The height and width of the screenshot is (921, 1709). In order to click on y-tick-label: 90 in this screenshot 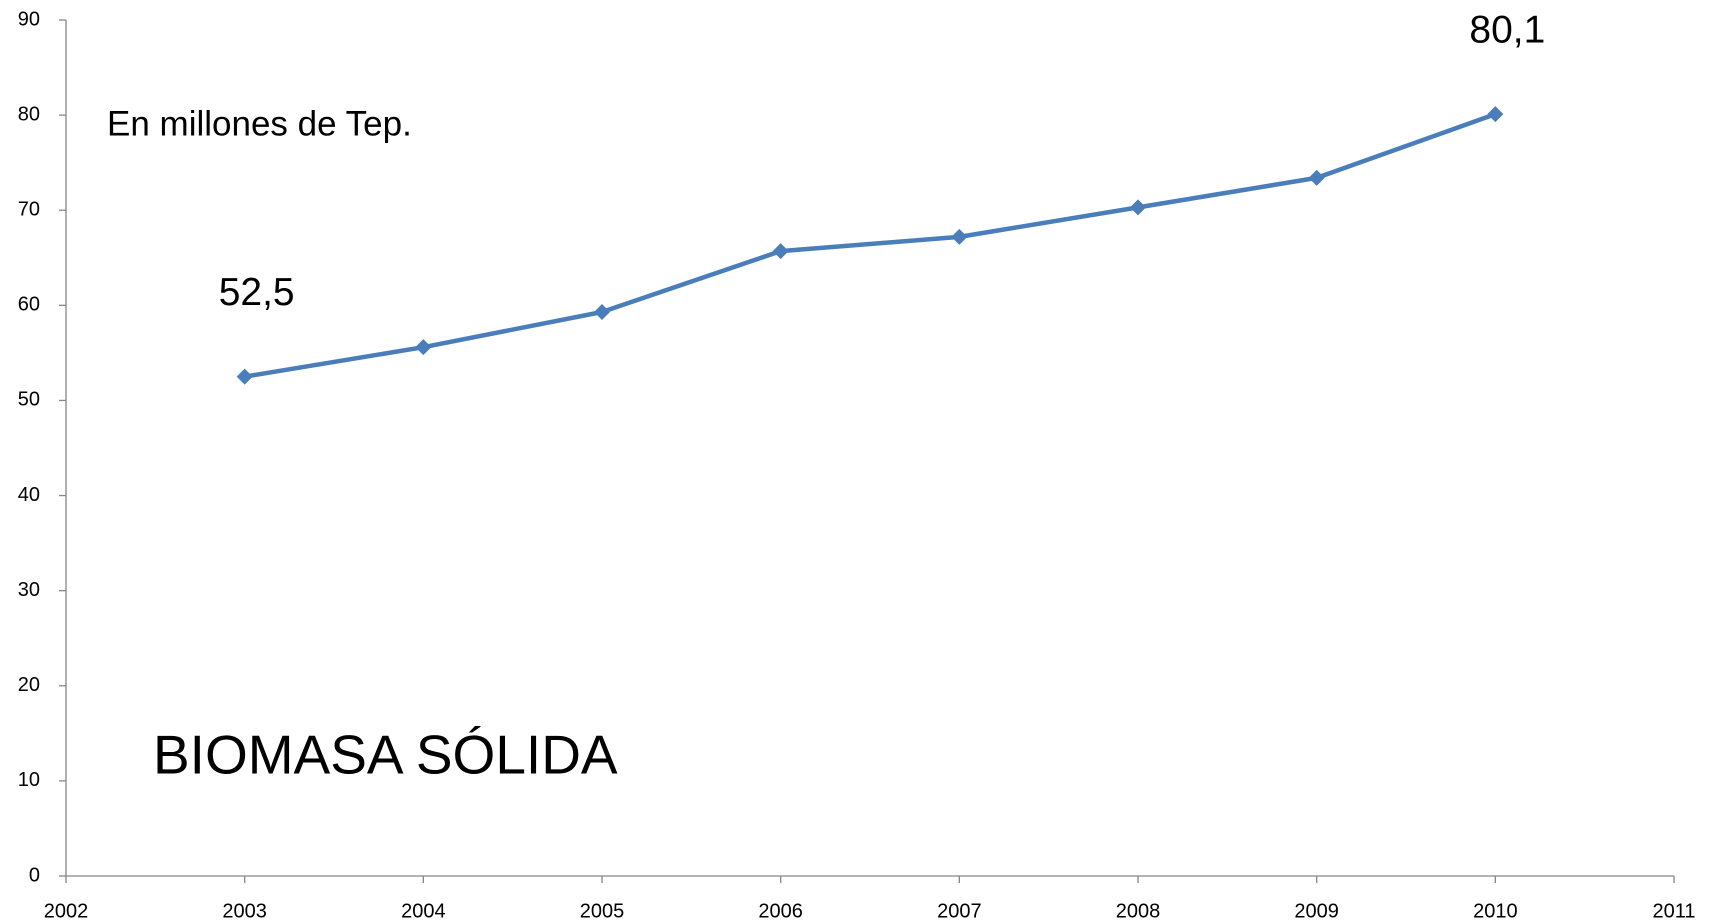, I will do `click(29, 19)`.